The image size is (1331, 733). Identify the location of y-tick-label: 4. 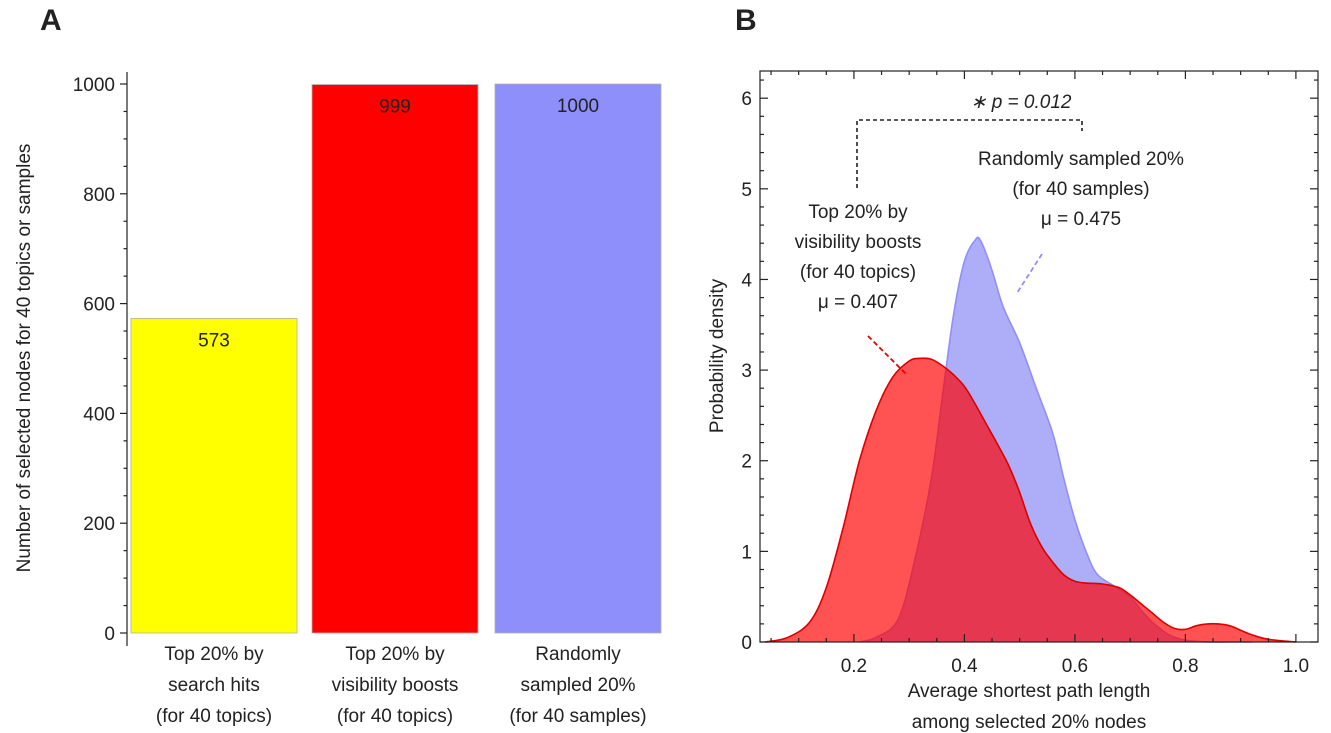
(746, 280).